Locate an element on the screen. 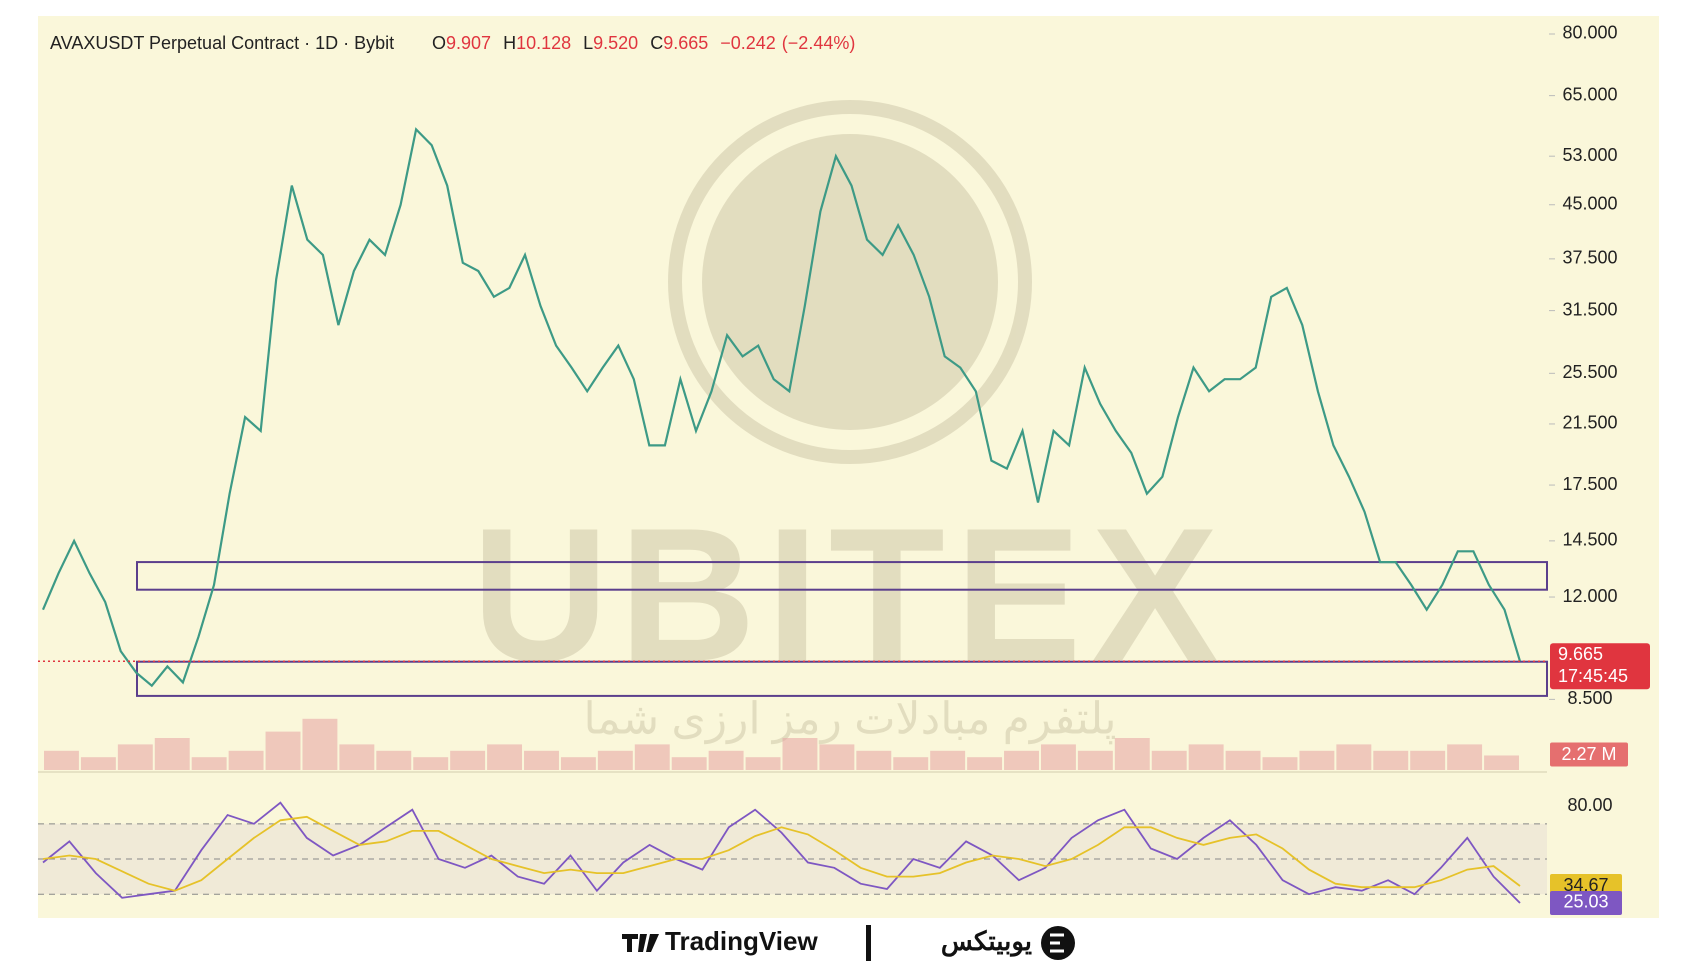  y-tick-label: 25.500 is located at coordinates (1589, 372).